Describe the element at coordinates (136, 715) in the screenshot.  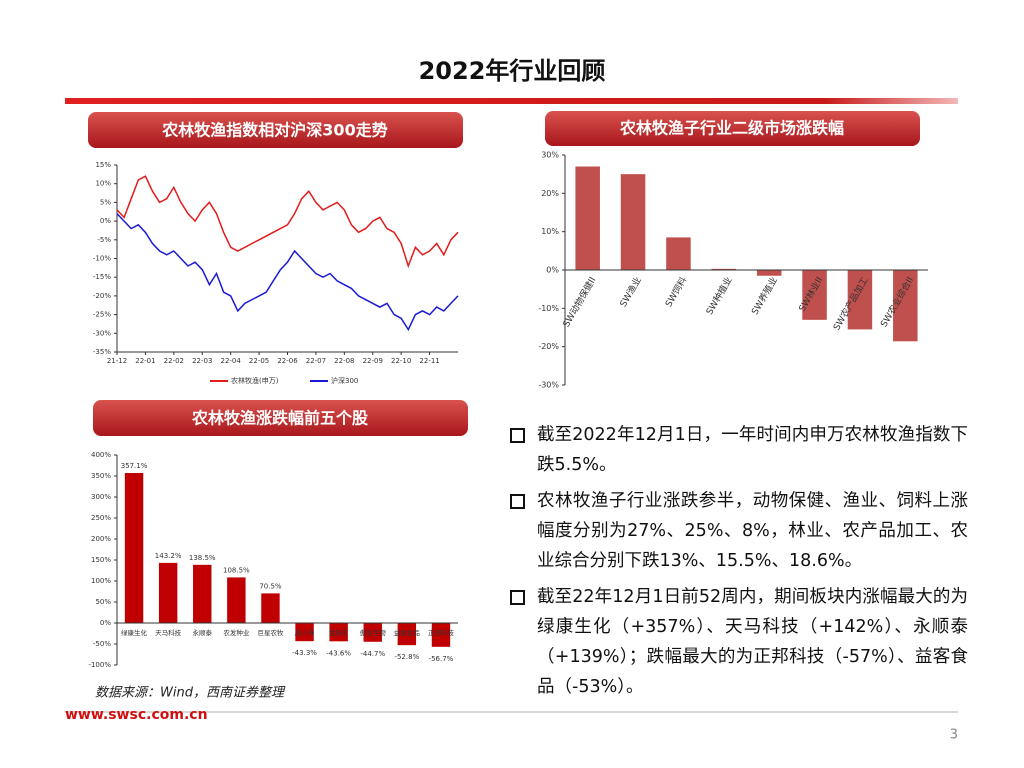
I see `footer-url: www.swsc.com.cn` at that location.